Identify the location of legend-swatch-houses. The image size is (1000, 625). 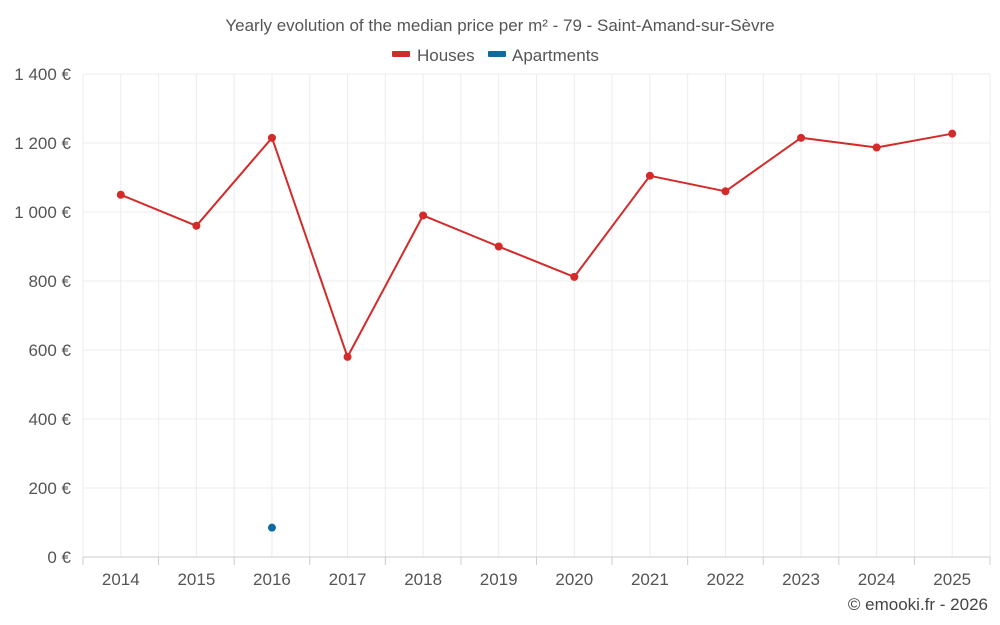
(401, 54).